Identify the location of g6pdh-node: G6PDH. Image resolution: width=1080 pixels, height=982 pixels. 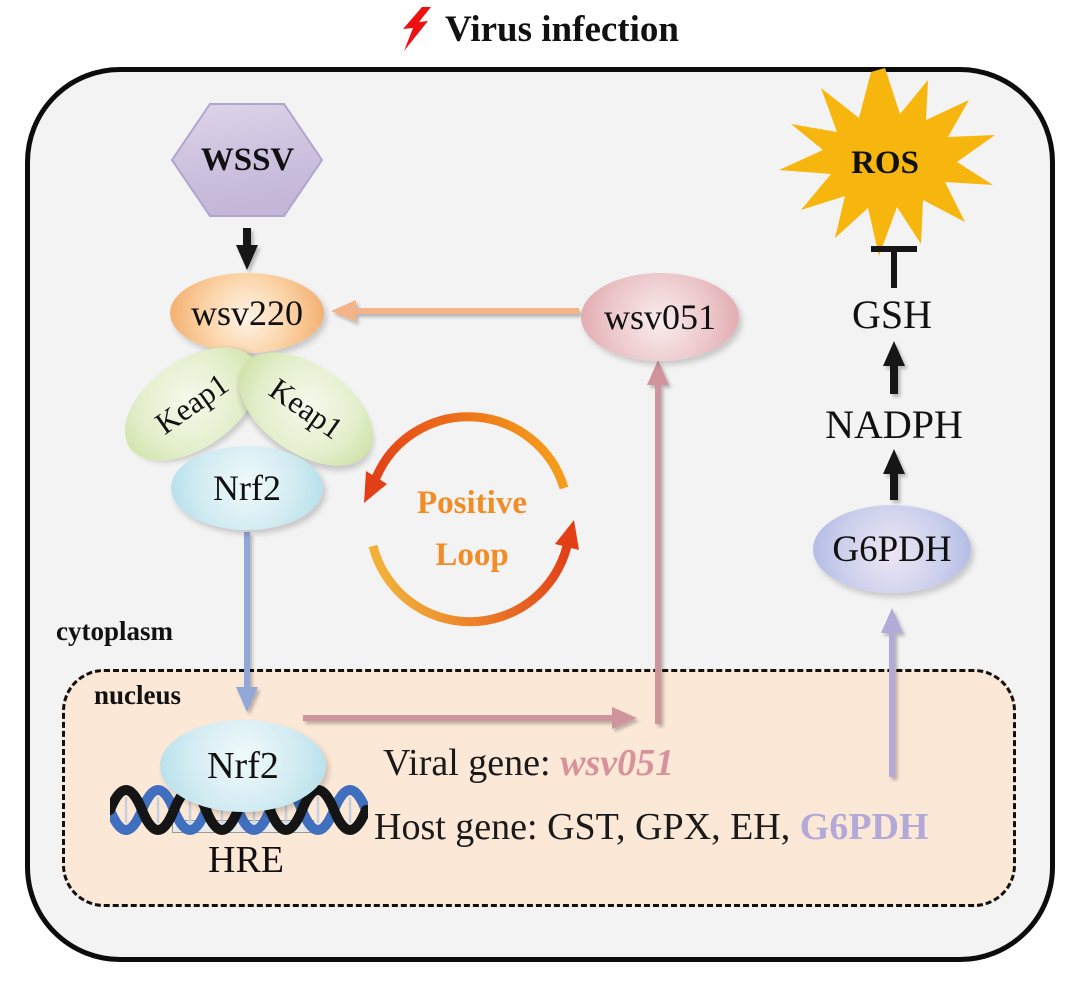
(892, 549).